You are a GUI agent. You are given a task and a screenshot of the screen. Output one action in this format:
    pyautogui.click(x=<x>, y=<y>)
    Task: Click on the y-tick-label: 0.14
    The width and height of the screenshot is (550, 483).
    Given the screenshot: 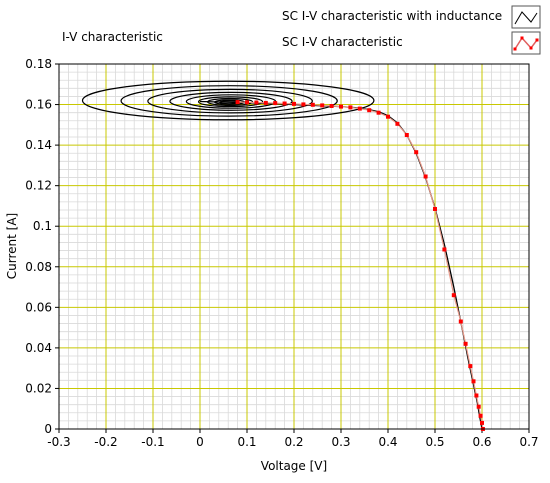 What is the action you would take?
    pyautogui.click(x=38, y=145)
    